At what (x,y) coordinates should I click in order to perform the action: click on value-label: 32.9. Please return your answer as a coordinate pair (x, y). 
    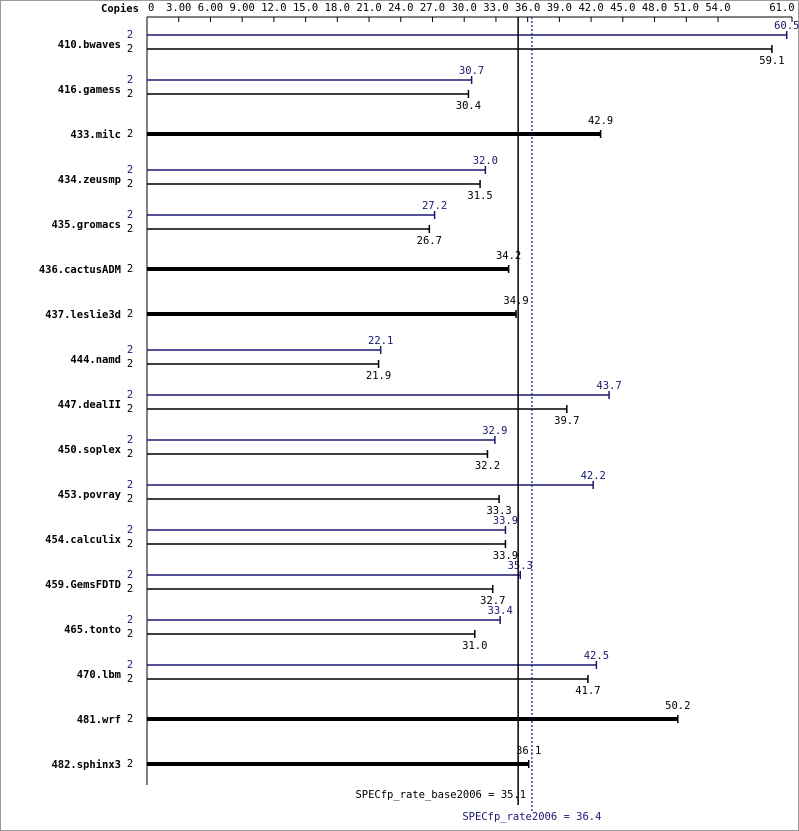
    Looking at the image, I should click on (494, 431).